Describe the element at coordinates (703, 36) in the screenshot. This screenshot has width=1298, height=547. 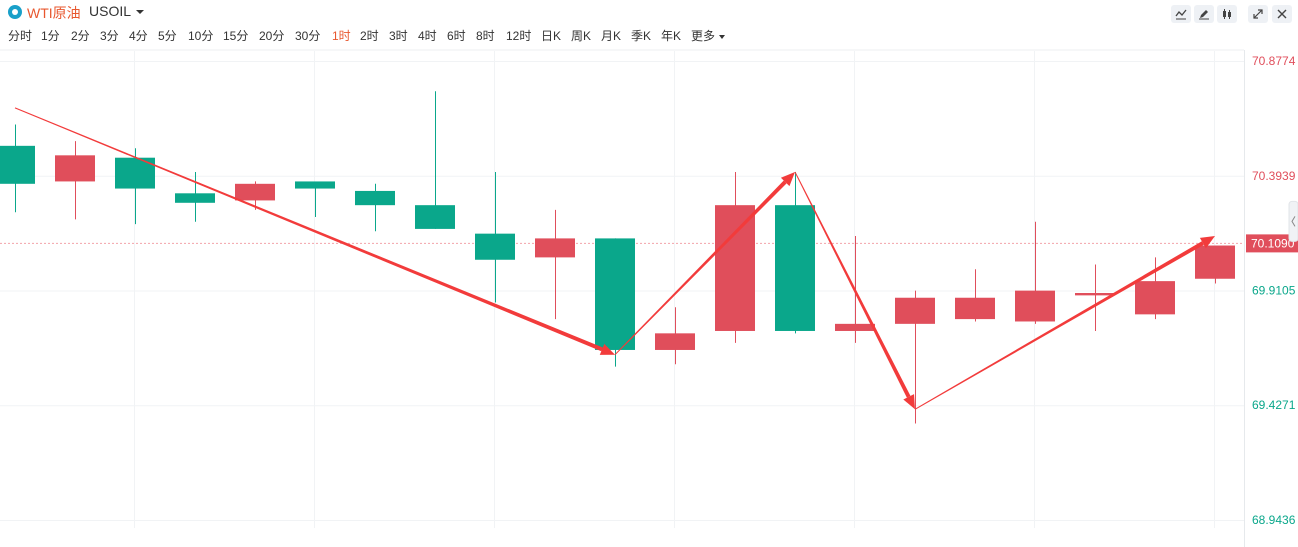
I see `interval-tab: 更多` at that location.